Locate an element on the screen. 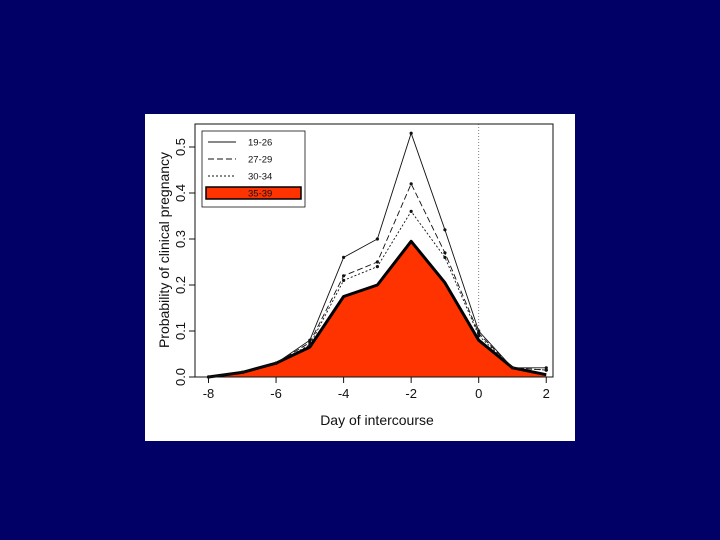 The height and width of the screenshot is (540, 720). point-27-29--2 is located at coordinates (411, 184).